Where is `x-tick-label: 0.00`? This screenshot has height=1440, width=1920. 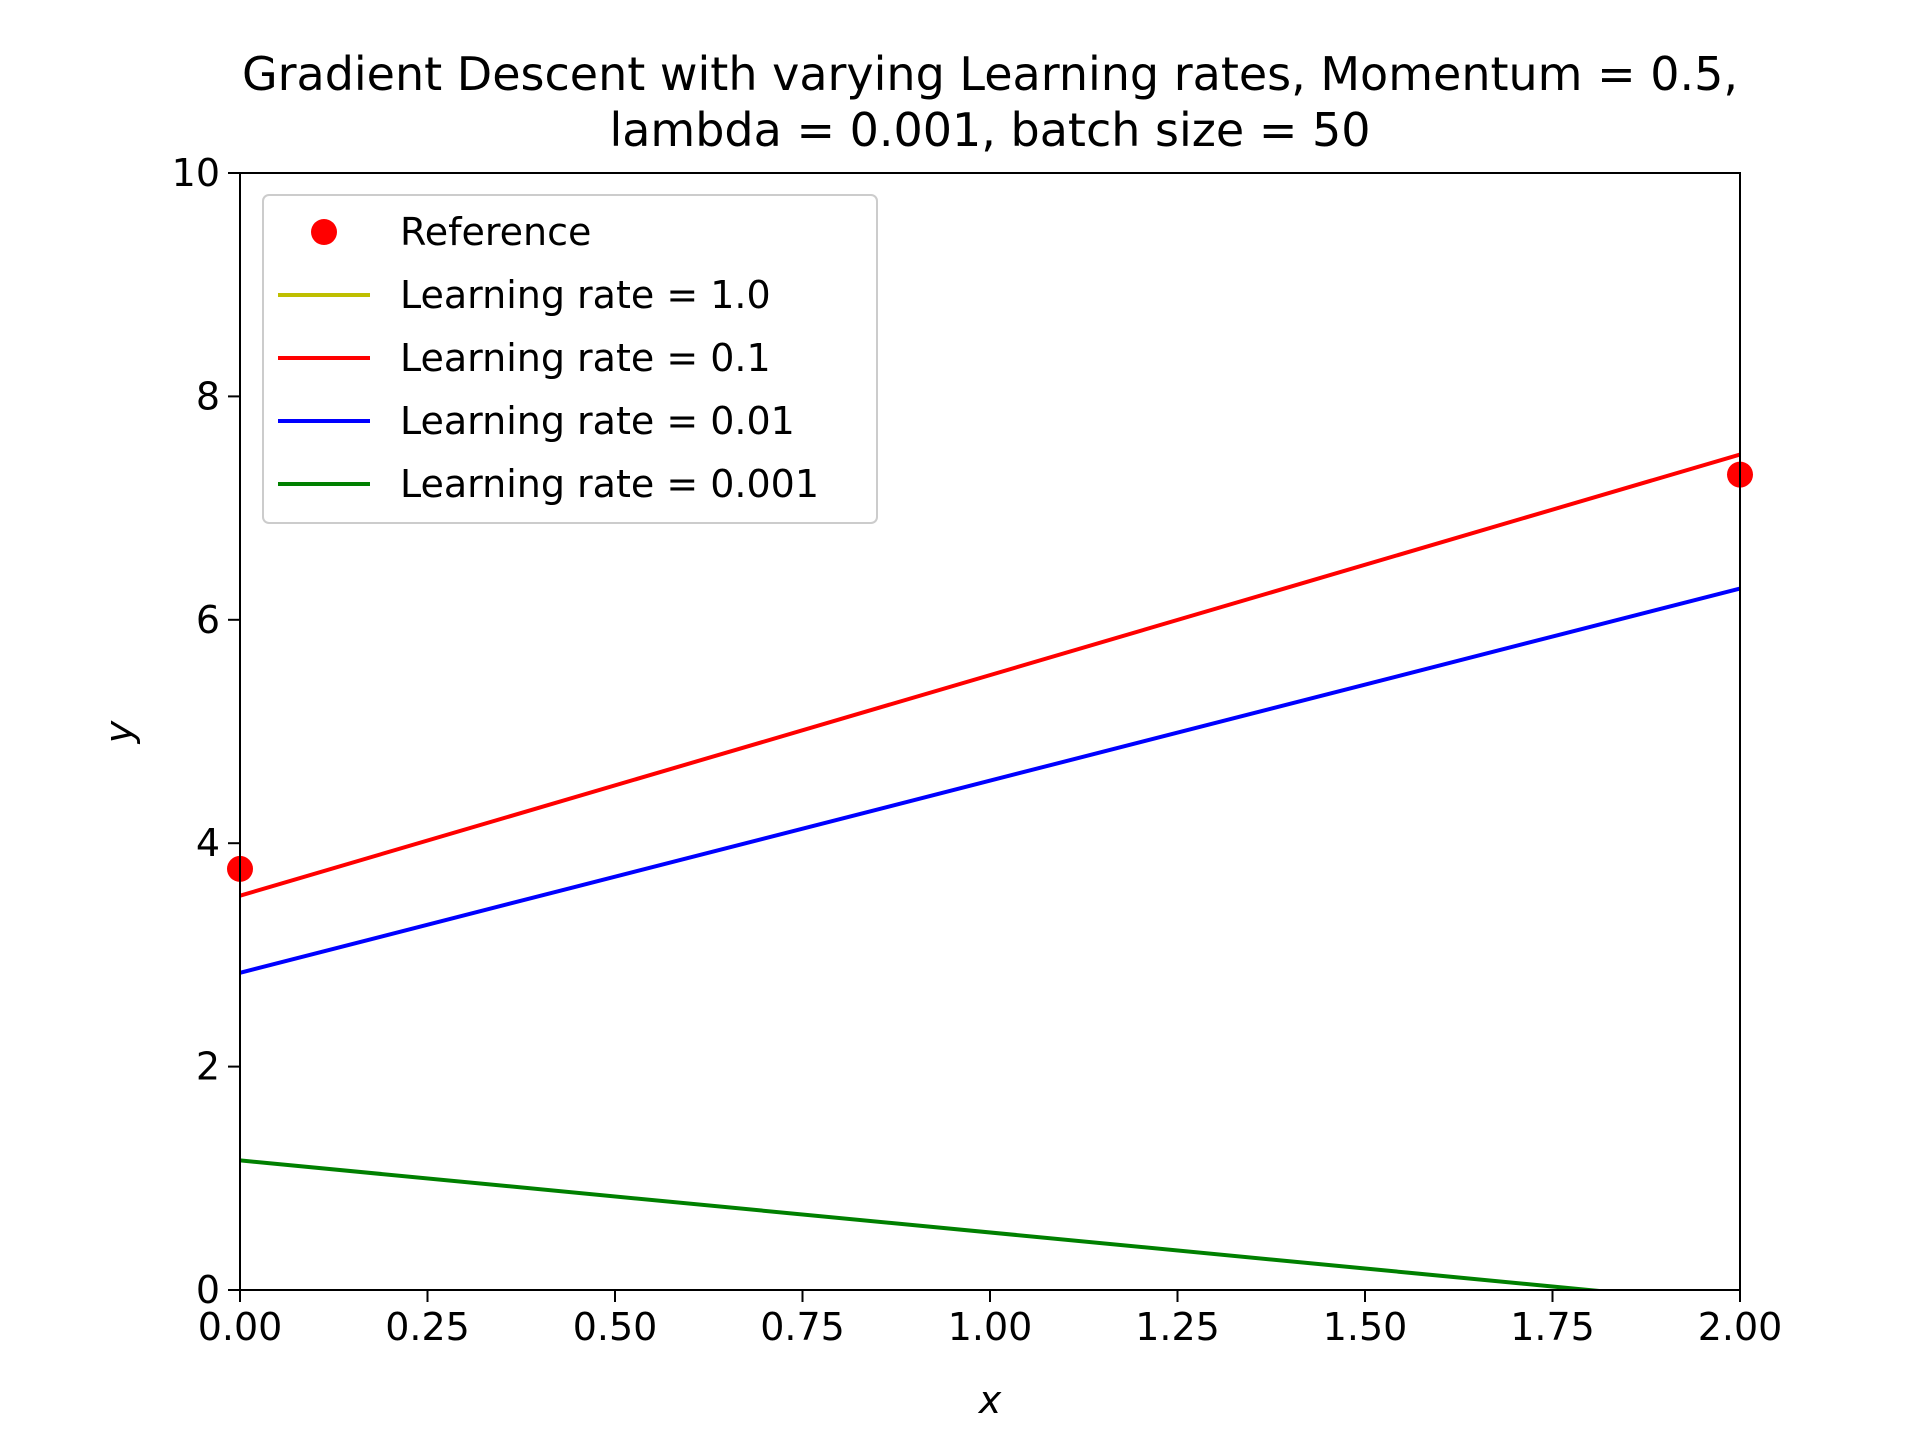 x-tick-label: 0.00 is located at coordinates (240, 1327).